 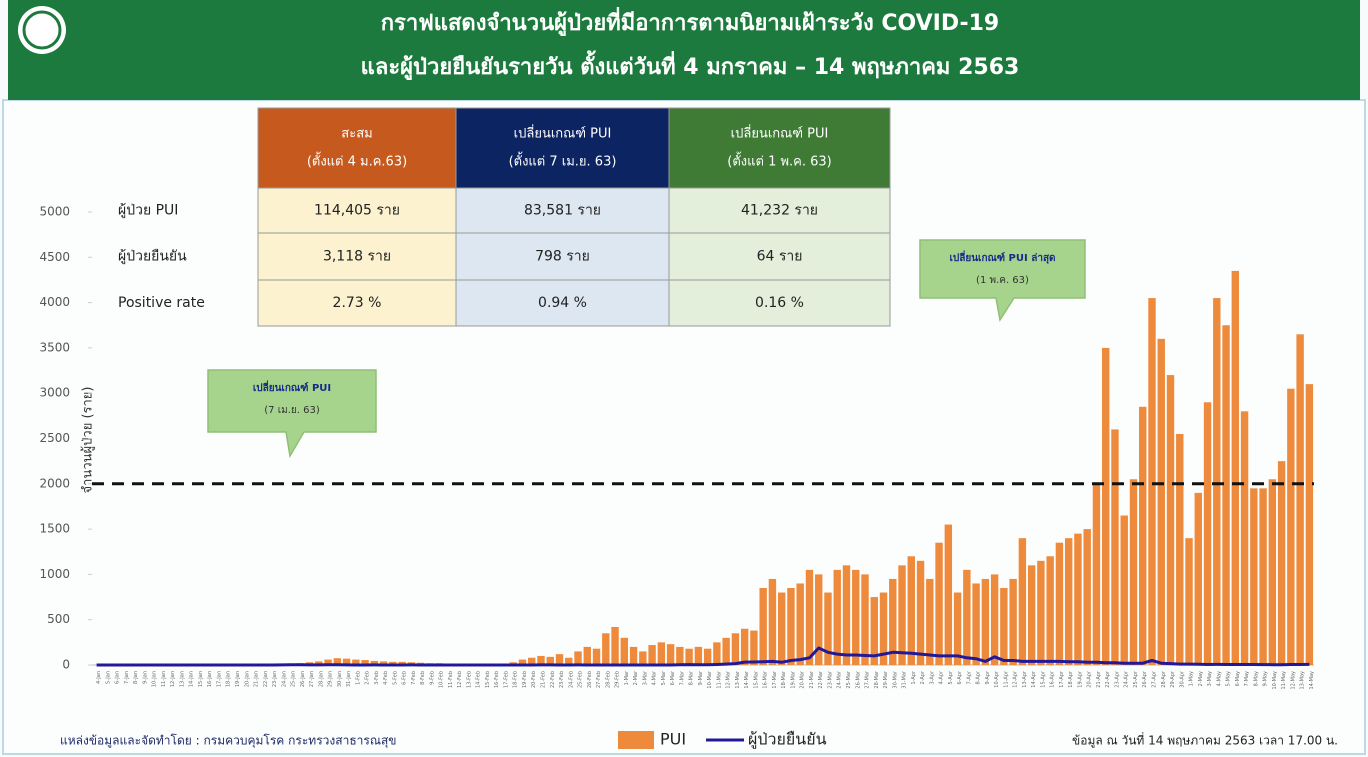 I want to click on x-tick-label: 6-Jan, so click(x=118, y=677).